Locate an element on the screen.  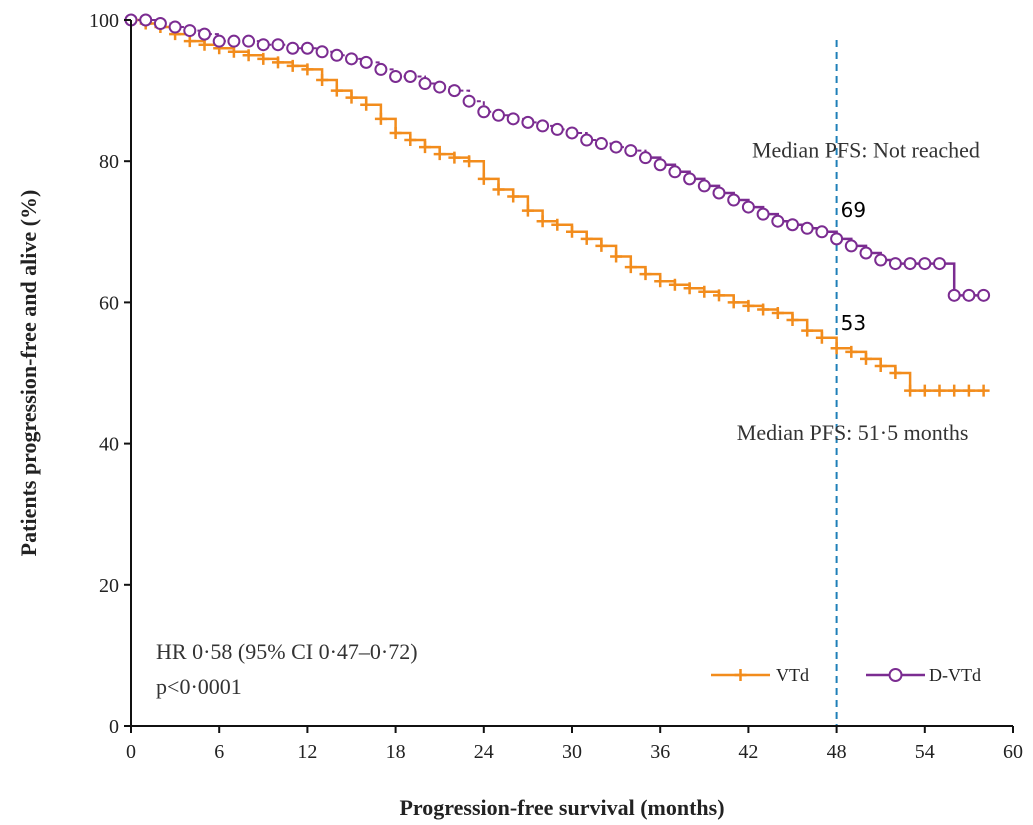
legend-marker-vtd is located at coordinates (740, 675).